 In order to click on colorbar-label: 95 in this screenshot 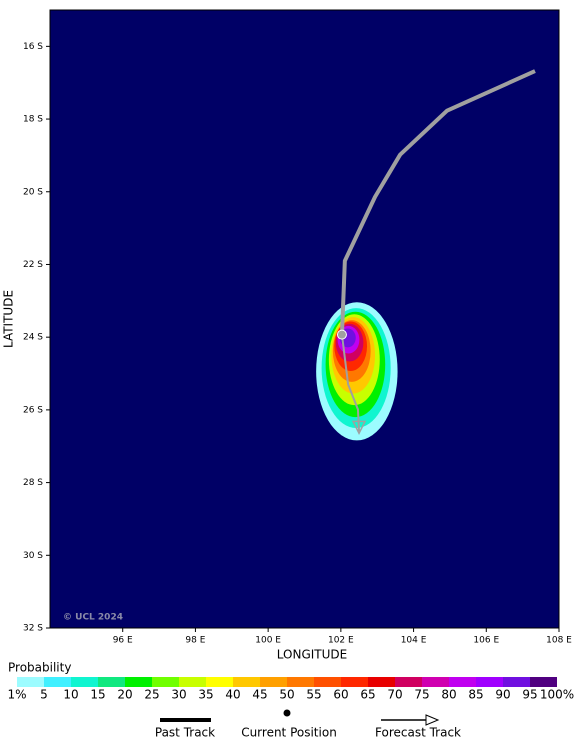, I will do `click(529, 695)`.